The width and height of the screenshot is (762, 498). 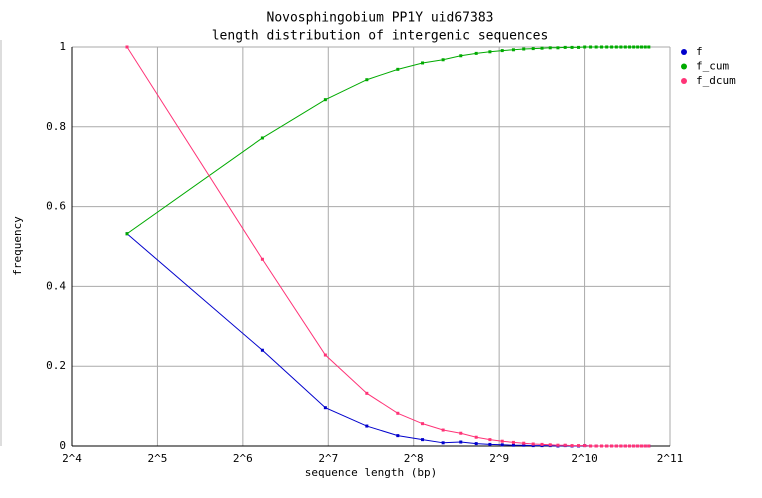 I want to click on x-tick-label: 2^6, so click(x=243, y=458).